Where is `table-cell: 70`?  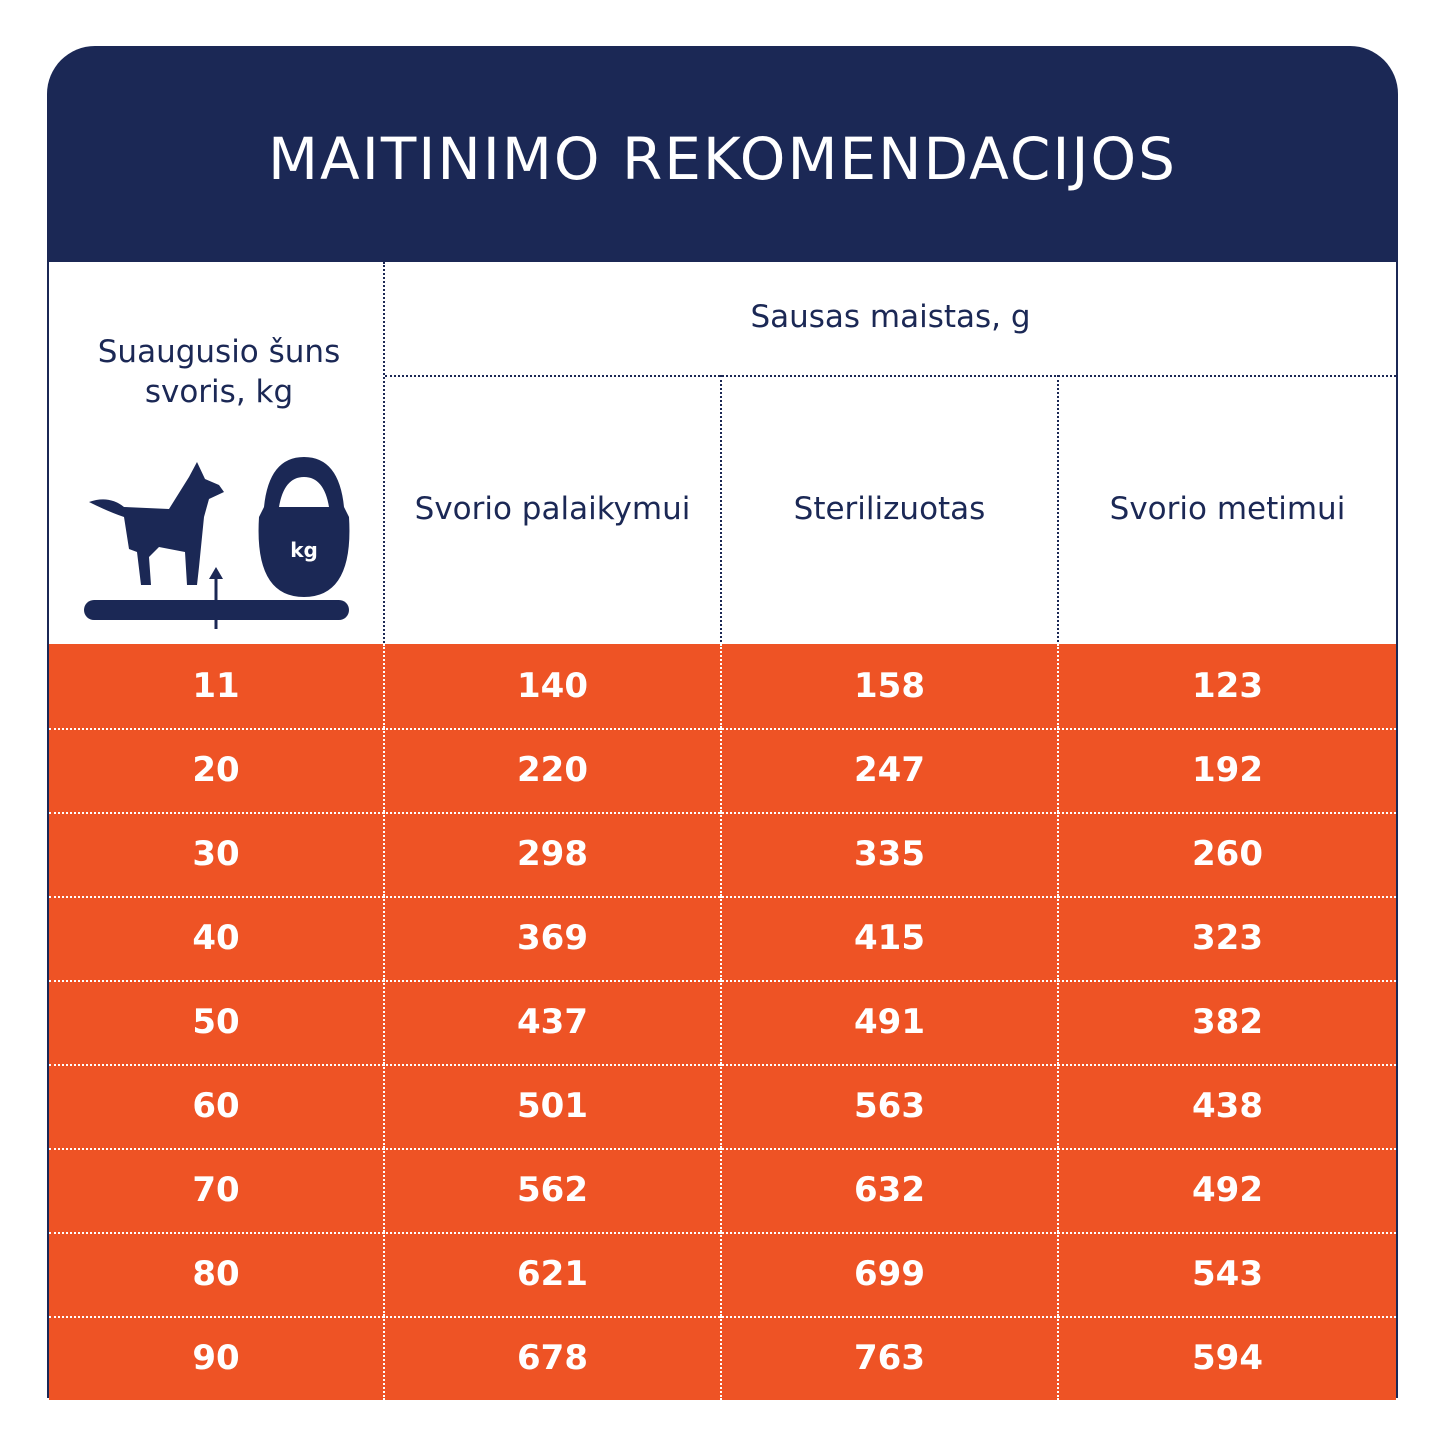
table-cell: 70 is located at coordinates (216, 1190).